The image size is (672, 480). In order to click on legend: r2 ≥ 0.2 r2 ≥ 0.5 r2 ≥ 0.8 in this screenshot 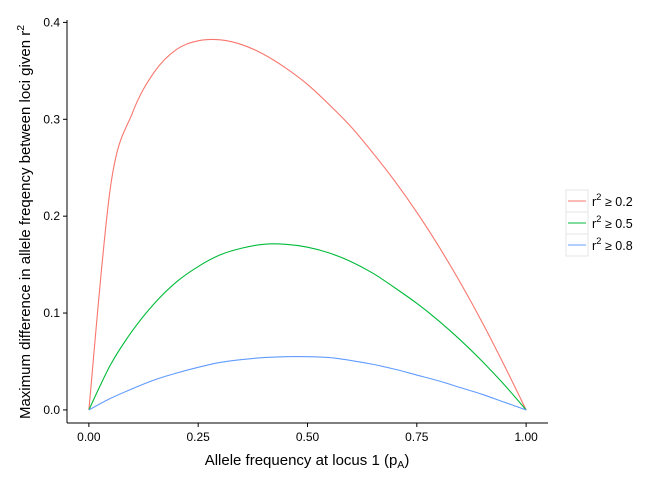, I will do `click(599, 223)`.